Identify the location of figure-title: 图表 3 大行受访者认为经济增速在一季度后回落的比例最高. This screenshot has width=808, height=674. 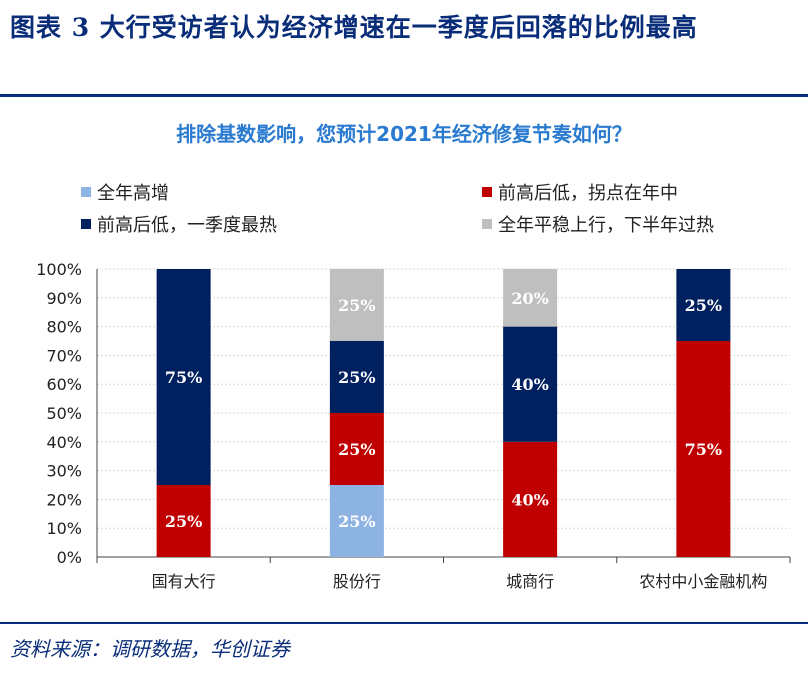
(354, 27).